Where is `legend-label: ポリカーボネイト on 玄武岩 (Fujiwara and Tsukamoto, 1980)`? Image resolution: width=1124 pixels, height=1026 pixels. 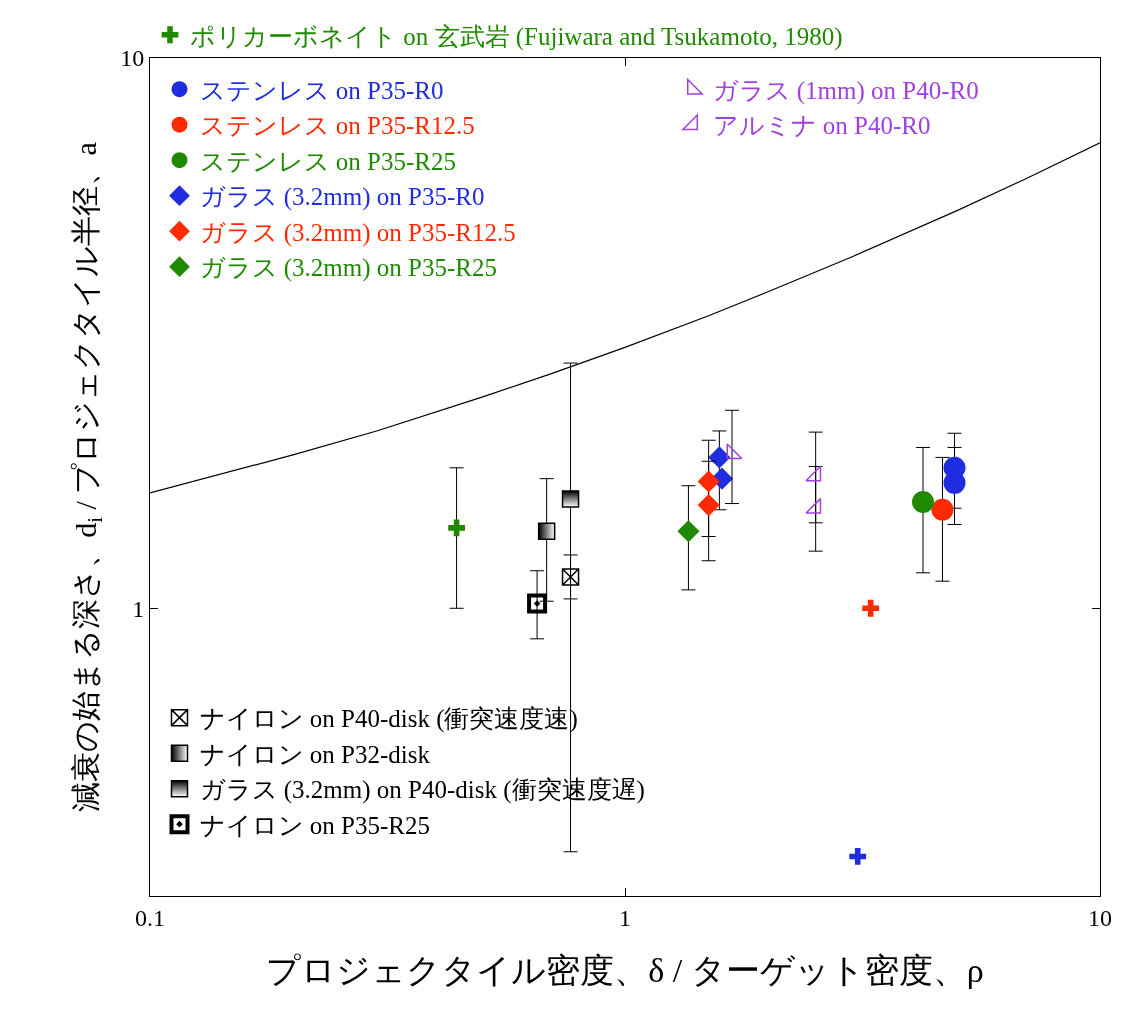 legend-label: ポリカーボネイト on 玄武岩 (Fujiwara and Tsukamoto, 1980) is located at coordinates (516, 36).